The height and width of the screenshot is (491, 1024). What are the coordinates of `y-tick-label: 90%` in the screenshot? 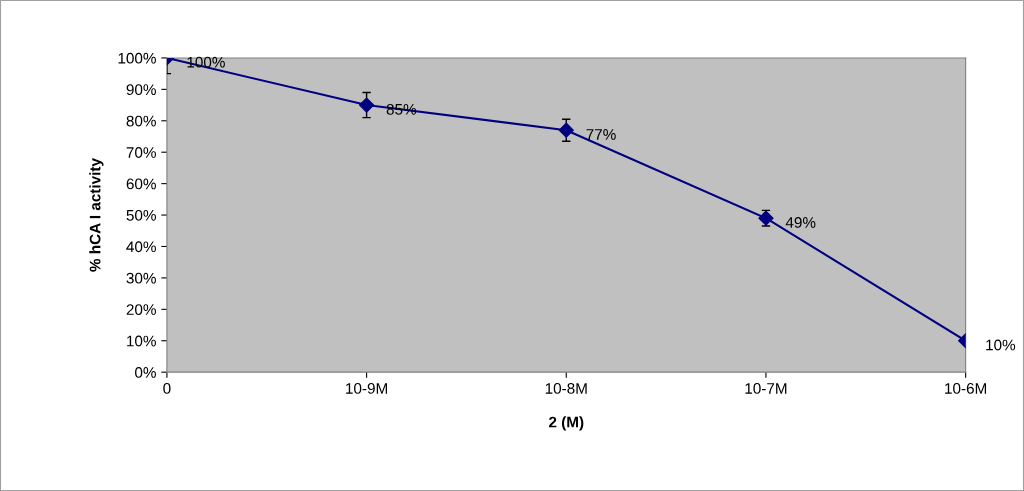 It's located at (141, 90).